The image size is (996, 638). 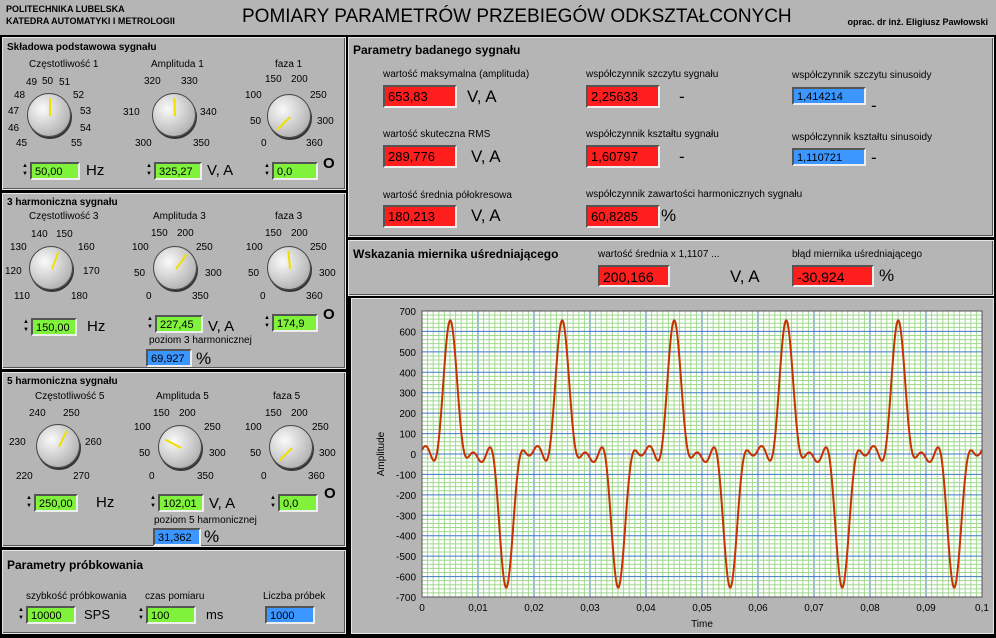 What do you see at coordinates (407, 373) in the screenshot?
I see `y-tick-label: 400` at bounding box center [407, 373].